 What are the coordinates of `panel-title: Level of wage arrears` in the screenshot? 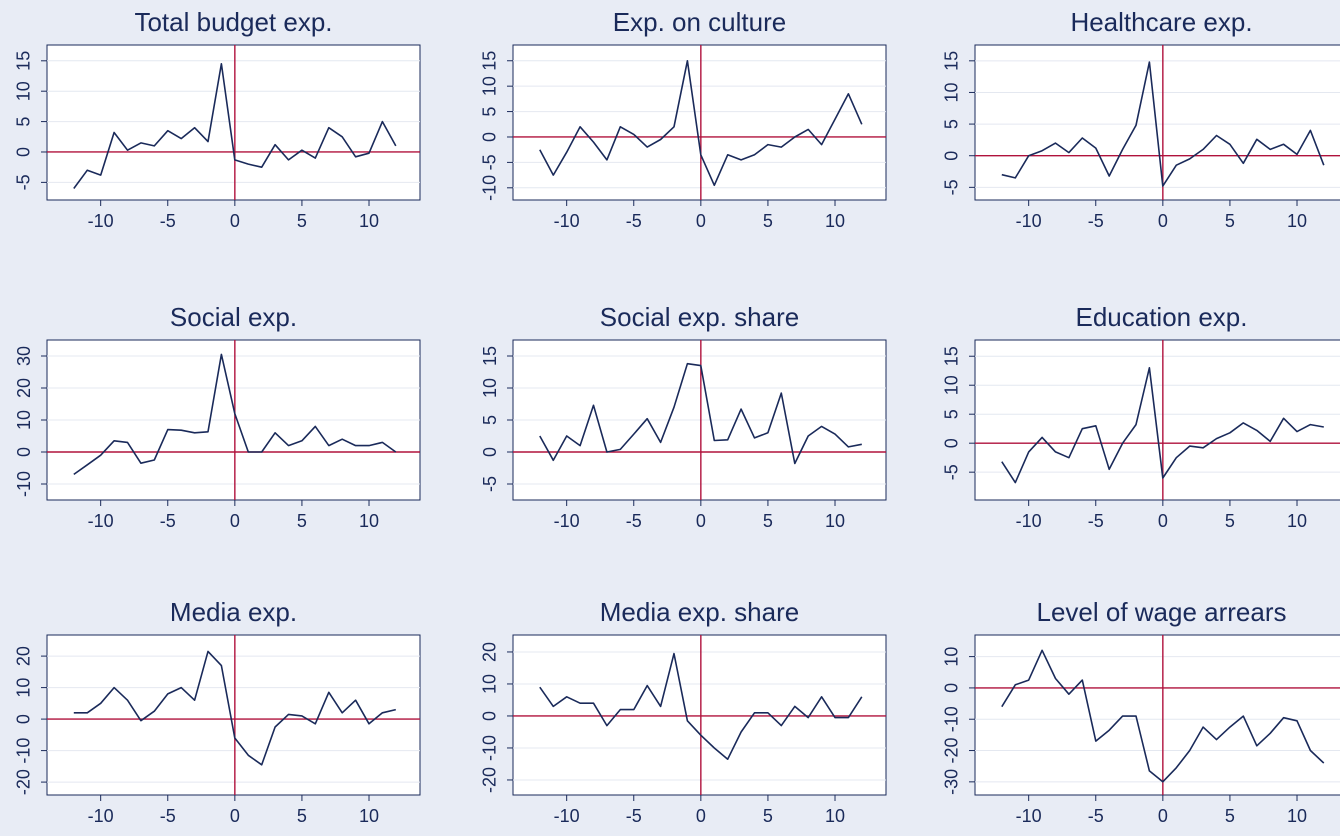 It's located at (1161, 612).